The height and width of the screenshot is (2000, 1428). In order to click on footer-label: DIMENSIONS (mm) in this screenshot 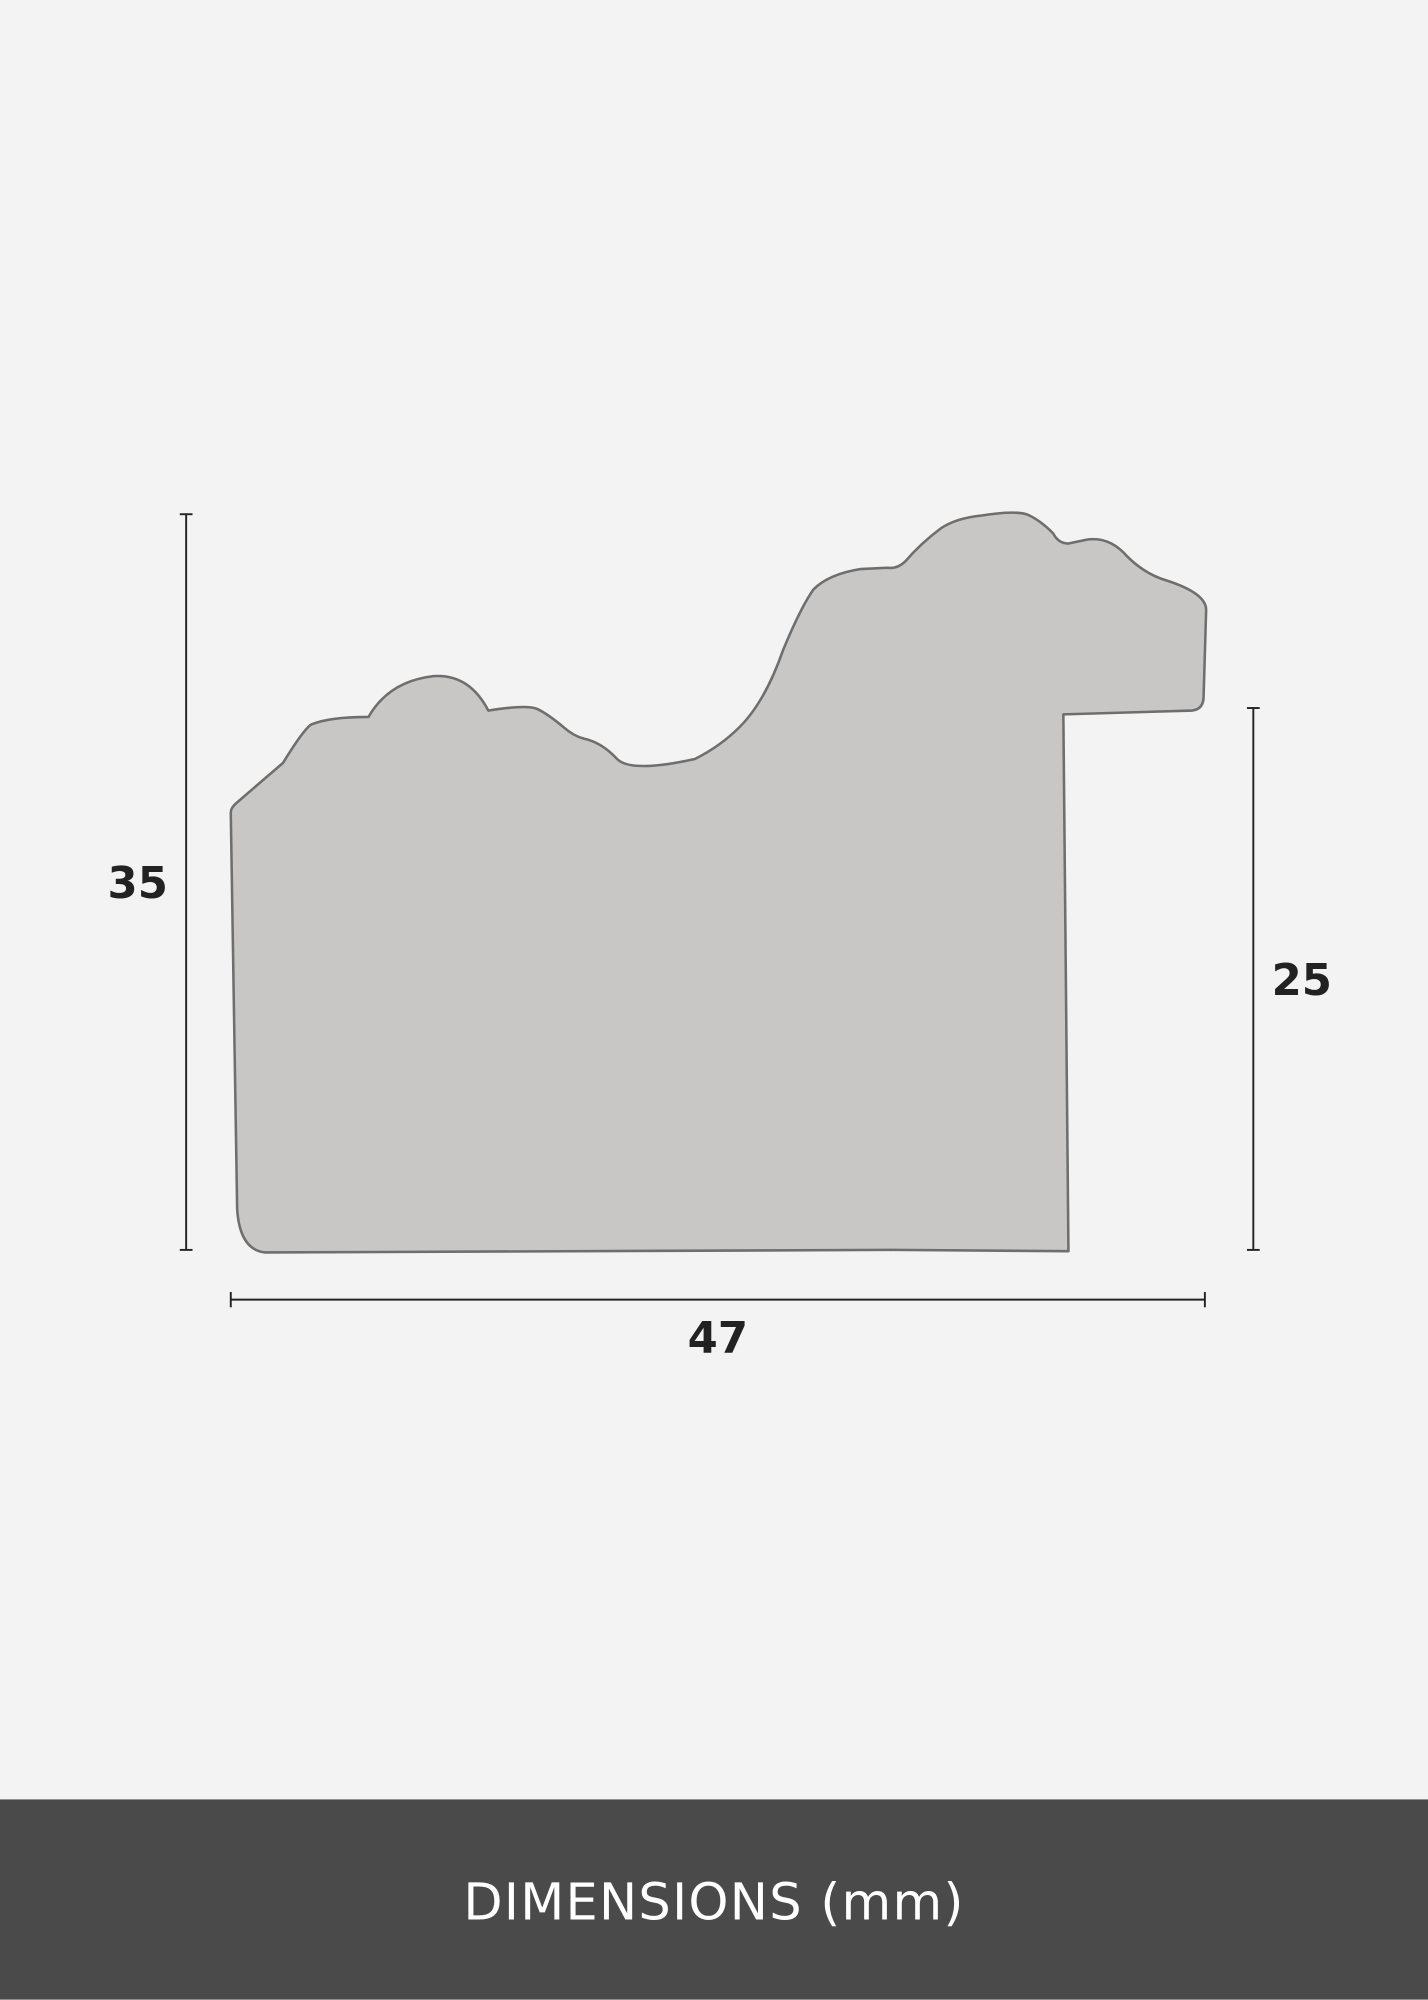, I will do `click(713, 1902)`.